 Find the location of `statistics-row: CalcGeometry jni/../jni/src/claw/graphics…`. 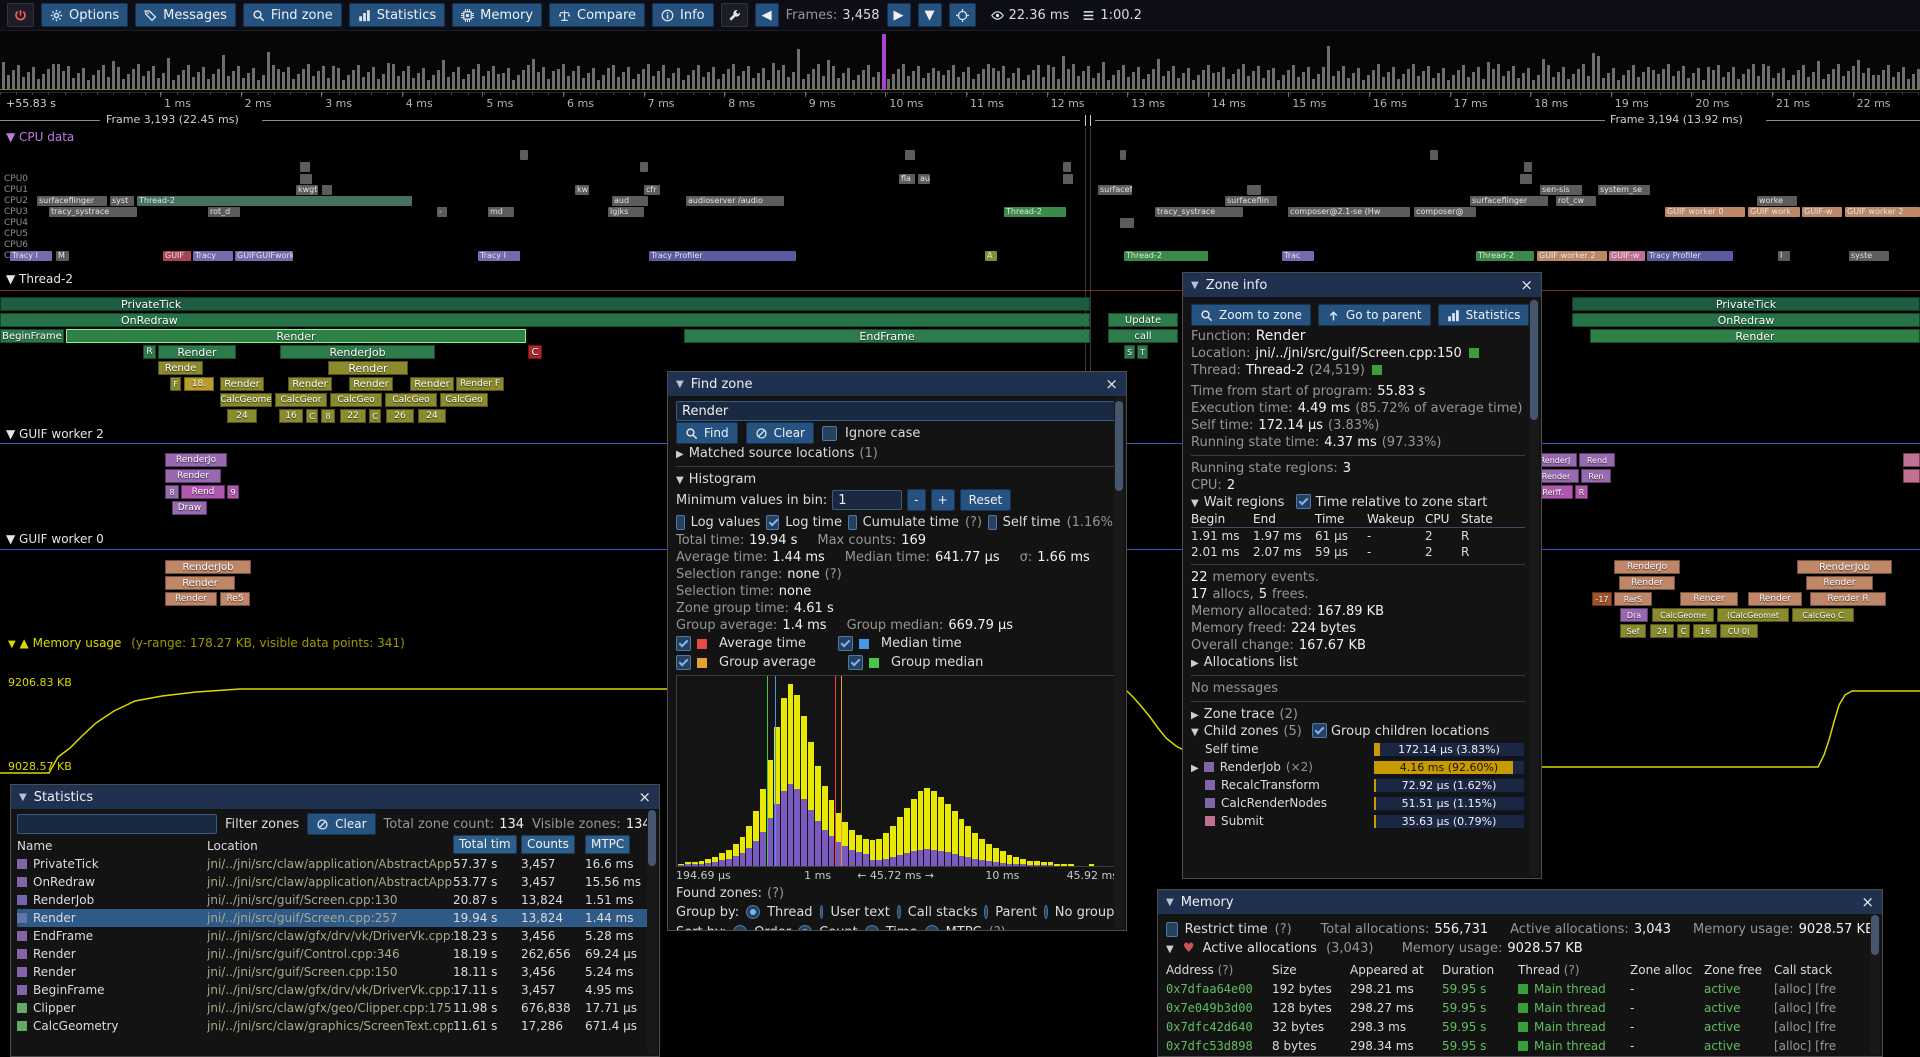

statistics-row: CalcGeometry jni/../jni/src/claw/graphics… is located at coordinates (335, 1026).